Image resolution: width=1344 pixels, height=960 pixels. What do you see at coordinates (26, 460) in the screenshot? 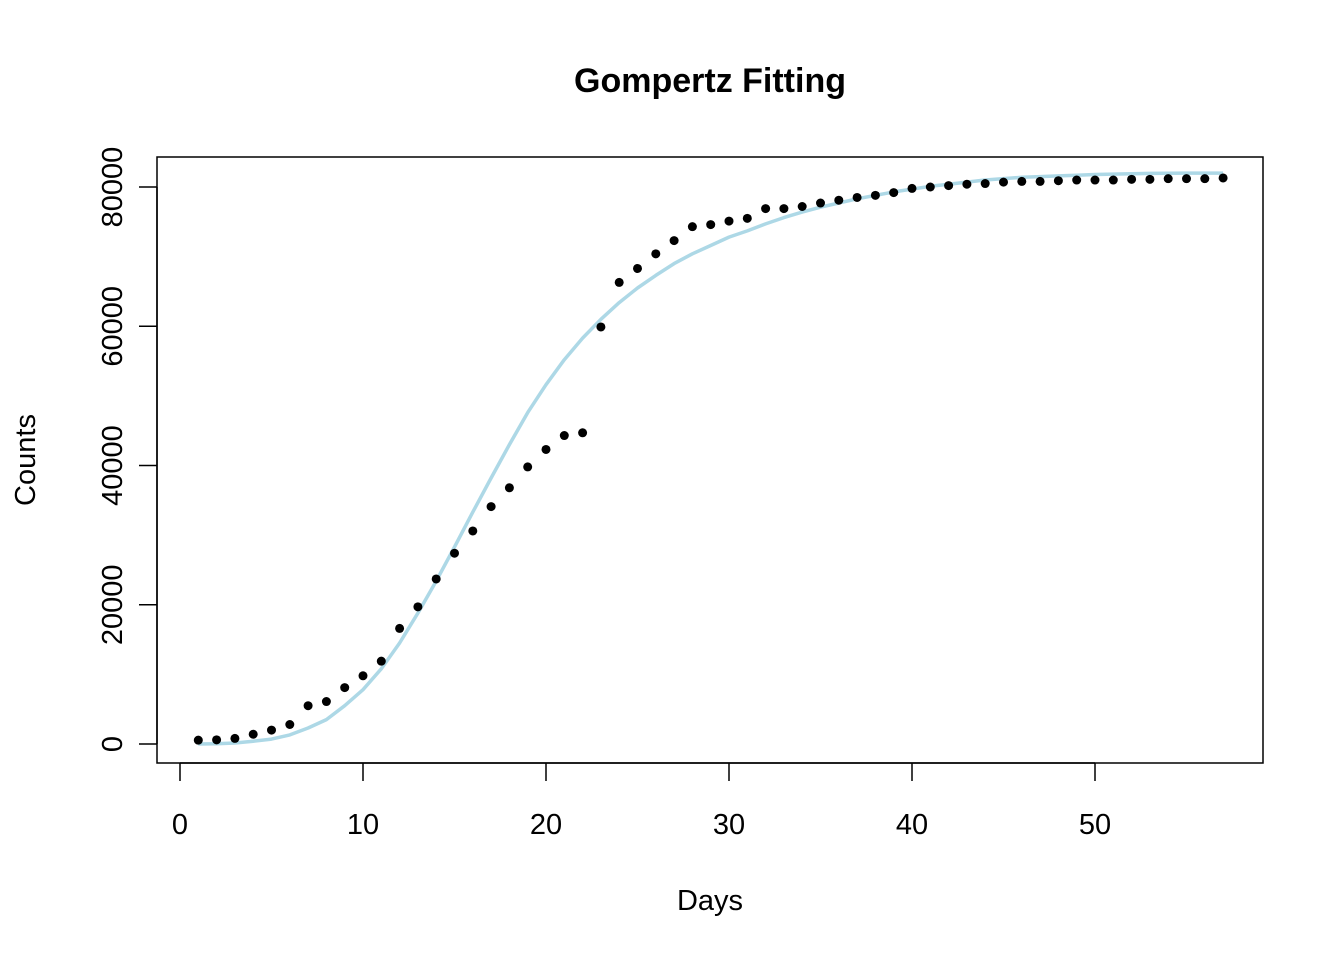
I see `y-axis-label: Counts` at bounding box center [26, 460].